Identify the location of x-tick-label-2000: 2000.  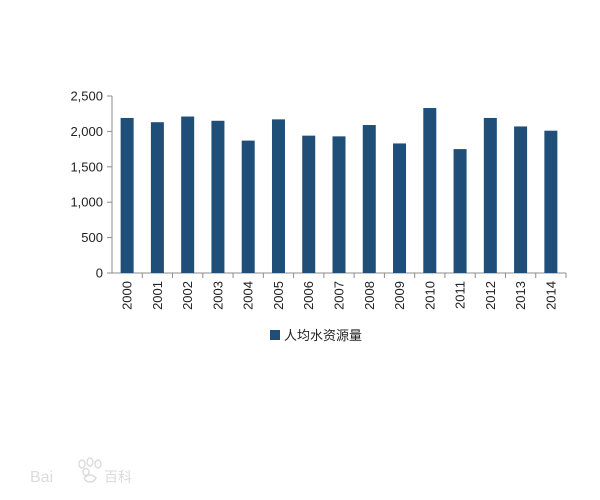
(127, 295).